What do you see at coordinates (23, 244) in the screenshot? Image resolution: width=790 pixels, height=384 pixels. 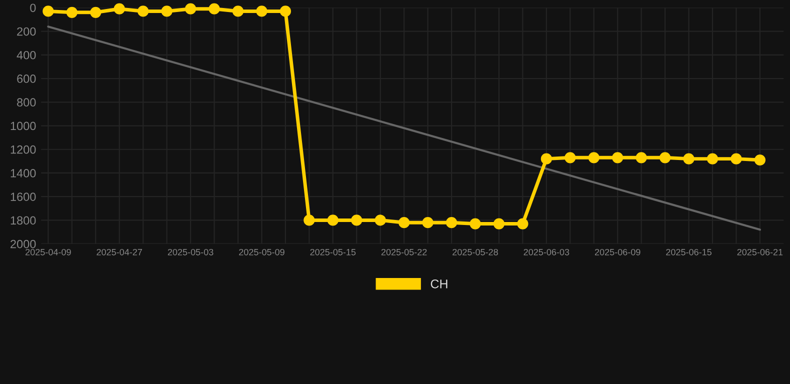 I see `y-tick-label: 2000` at bounding box center [23, 244].